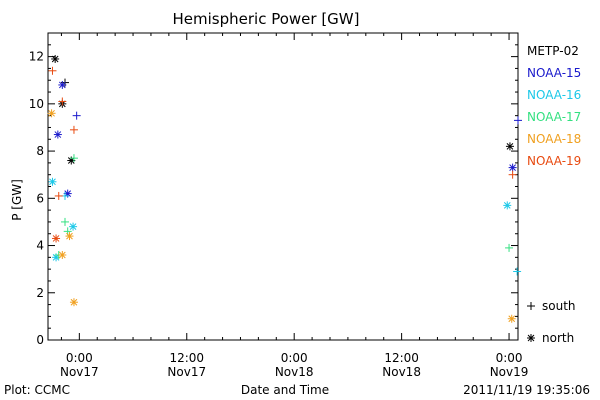 Image resolution: width=600 pixels, height=400 pixels. Describe the element at coordinates (509, 372) in the screenshot. I see `x-tick-date-label: Nov19` at that location.